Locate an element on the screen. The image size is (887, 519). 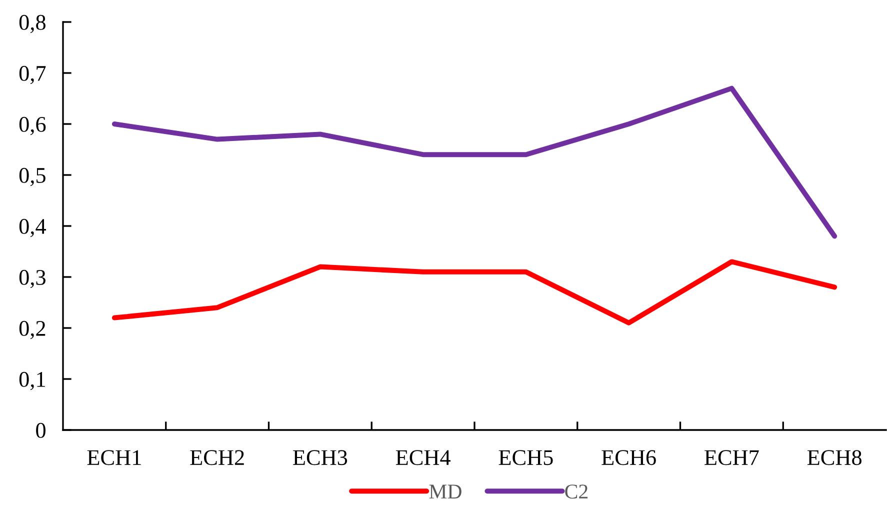
y-tick-label: 0,7 is located at coordinates (32, 75).